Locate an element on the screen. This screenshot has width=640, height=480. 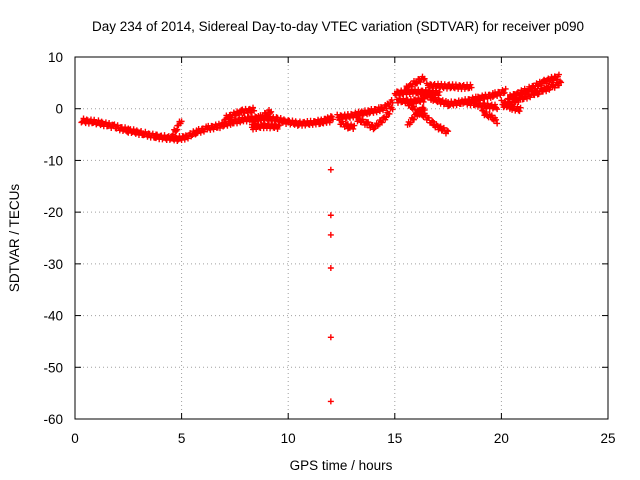
y-tick-label: 10 is located at coordinates (55, 57).